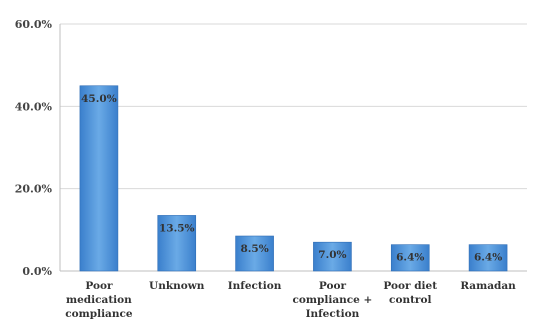 The image size is (538, 322). I want to click on x-category-label: Infection, so click(255, 286).